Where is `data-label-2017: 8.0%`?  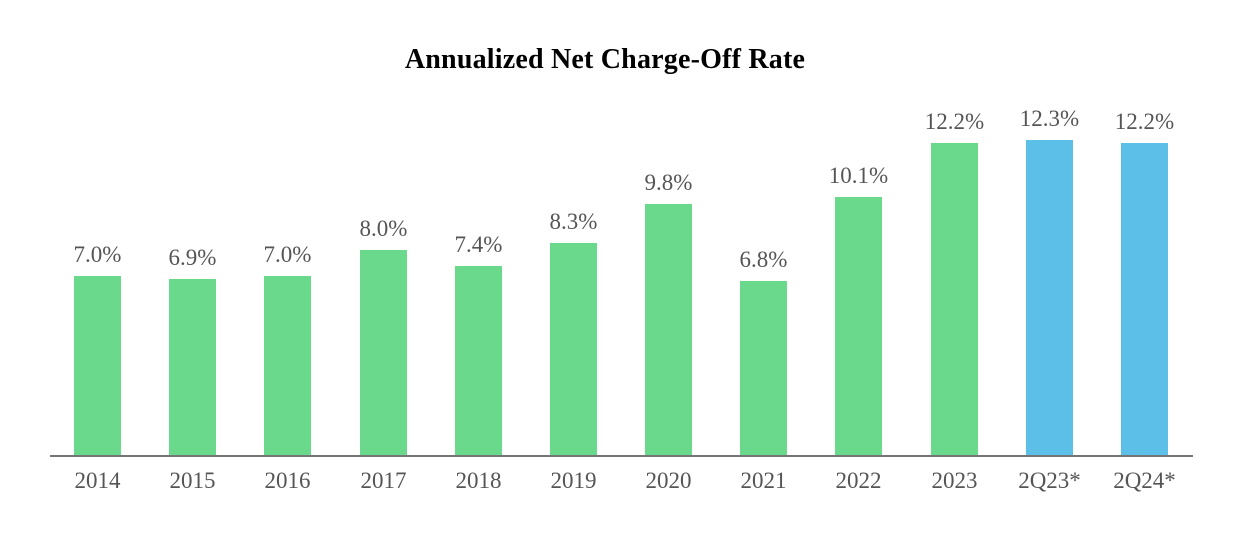 data-label-2017: 8.0% is located at coordinates (383, 228).